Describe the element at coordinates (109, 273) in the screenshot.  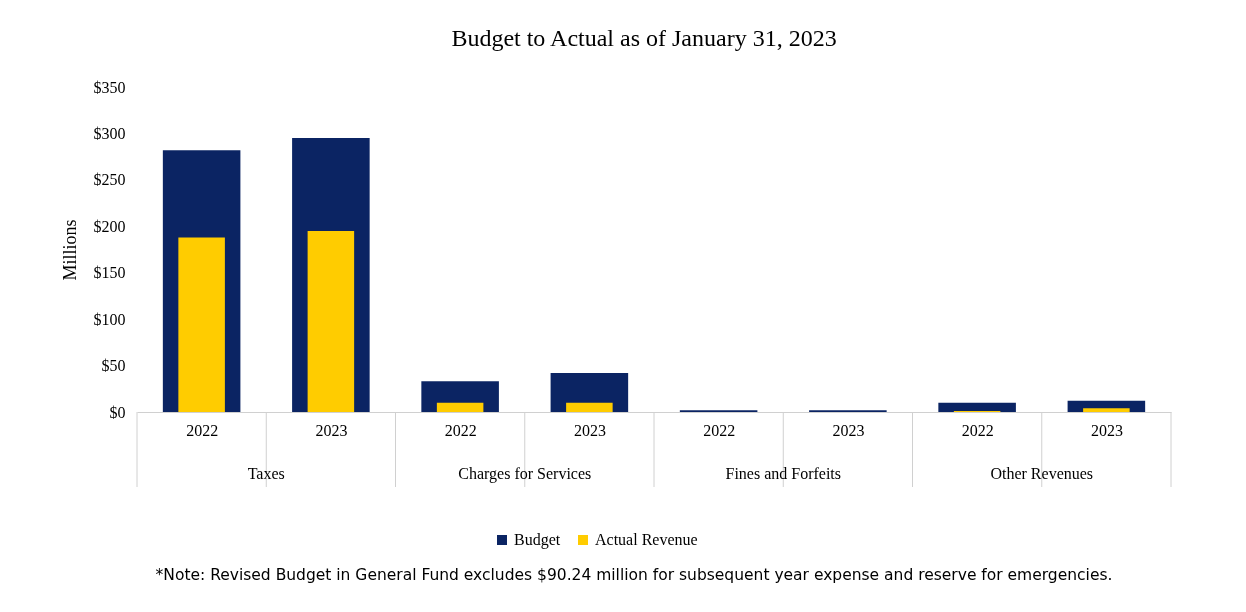
I see `y-tick-label: $150` at that location.